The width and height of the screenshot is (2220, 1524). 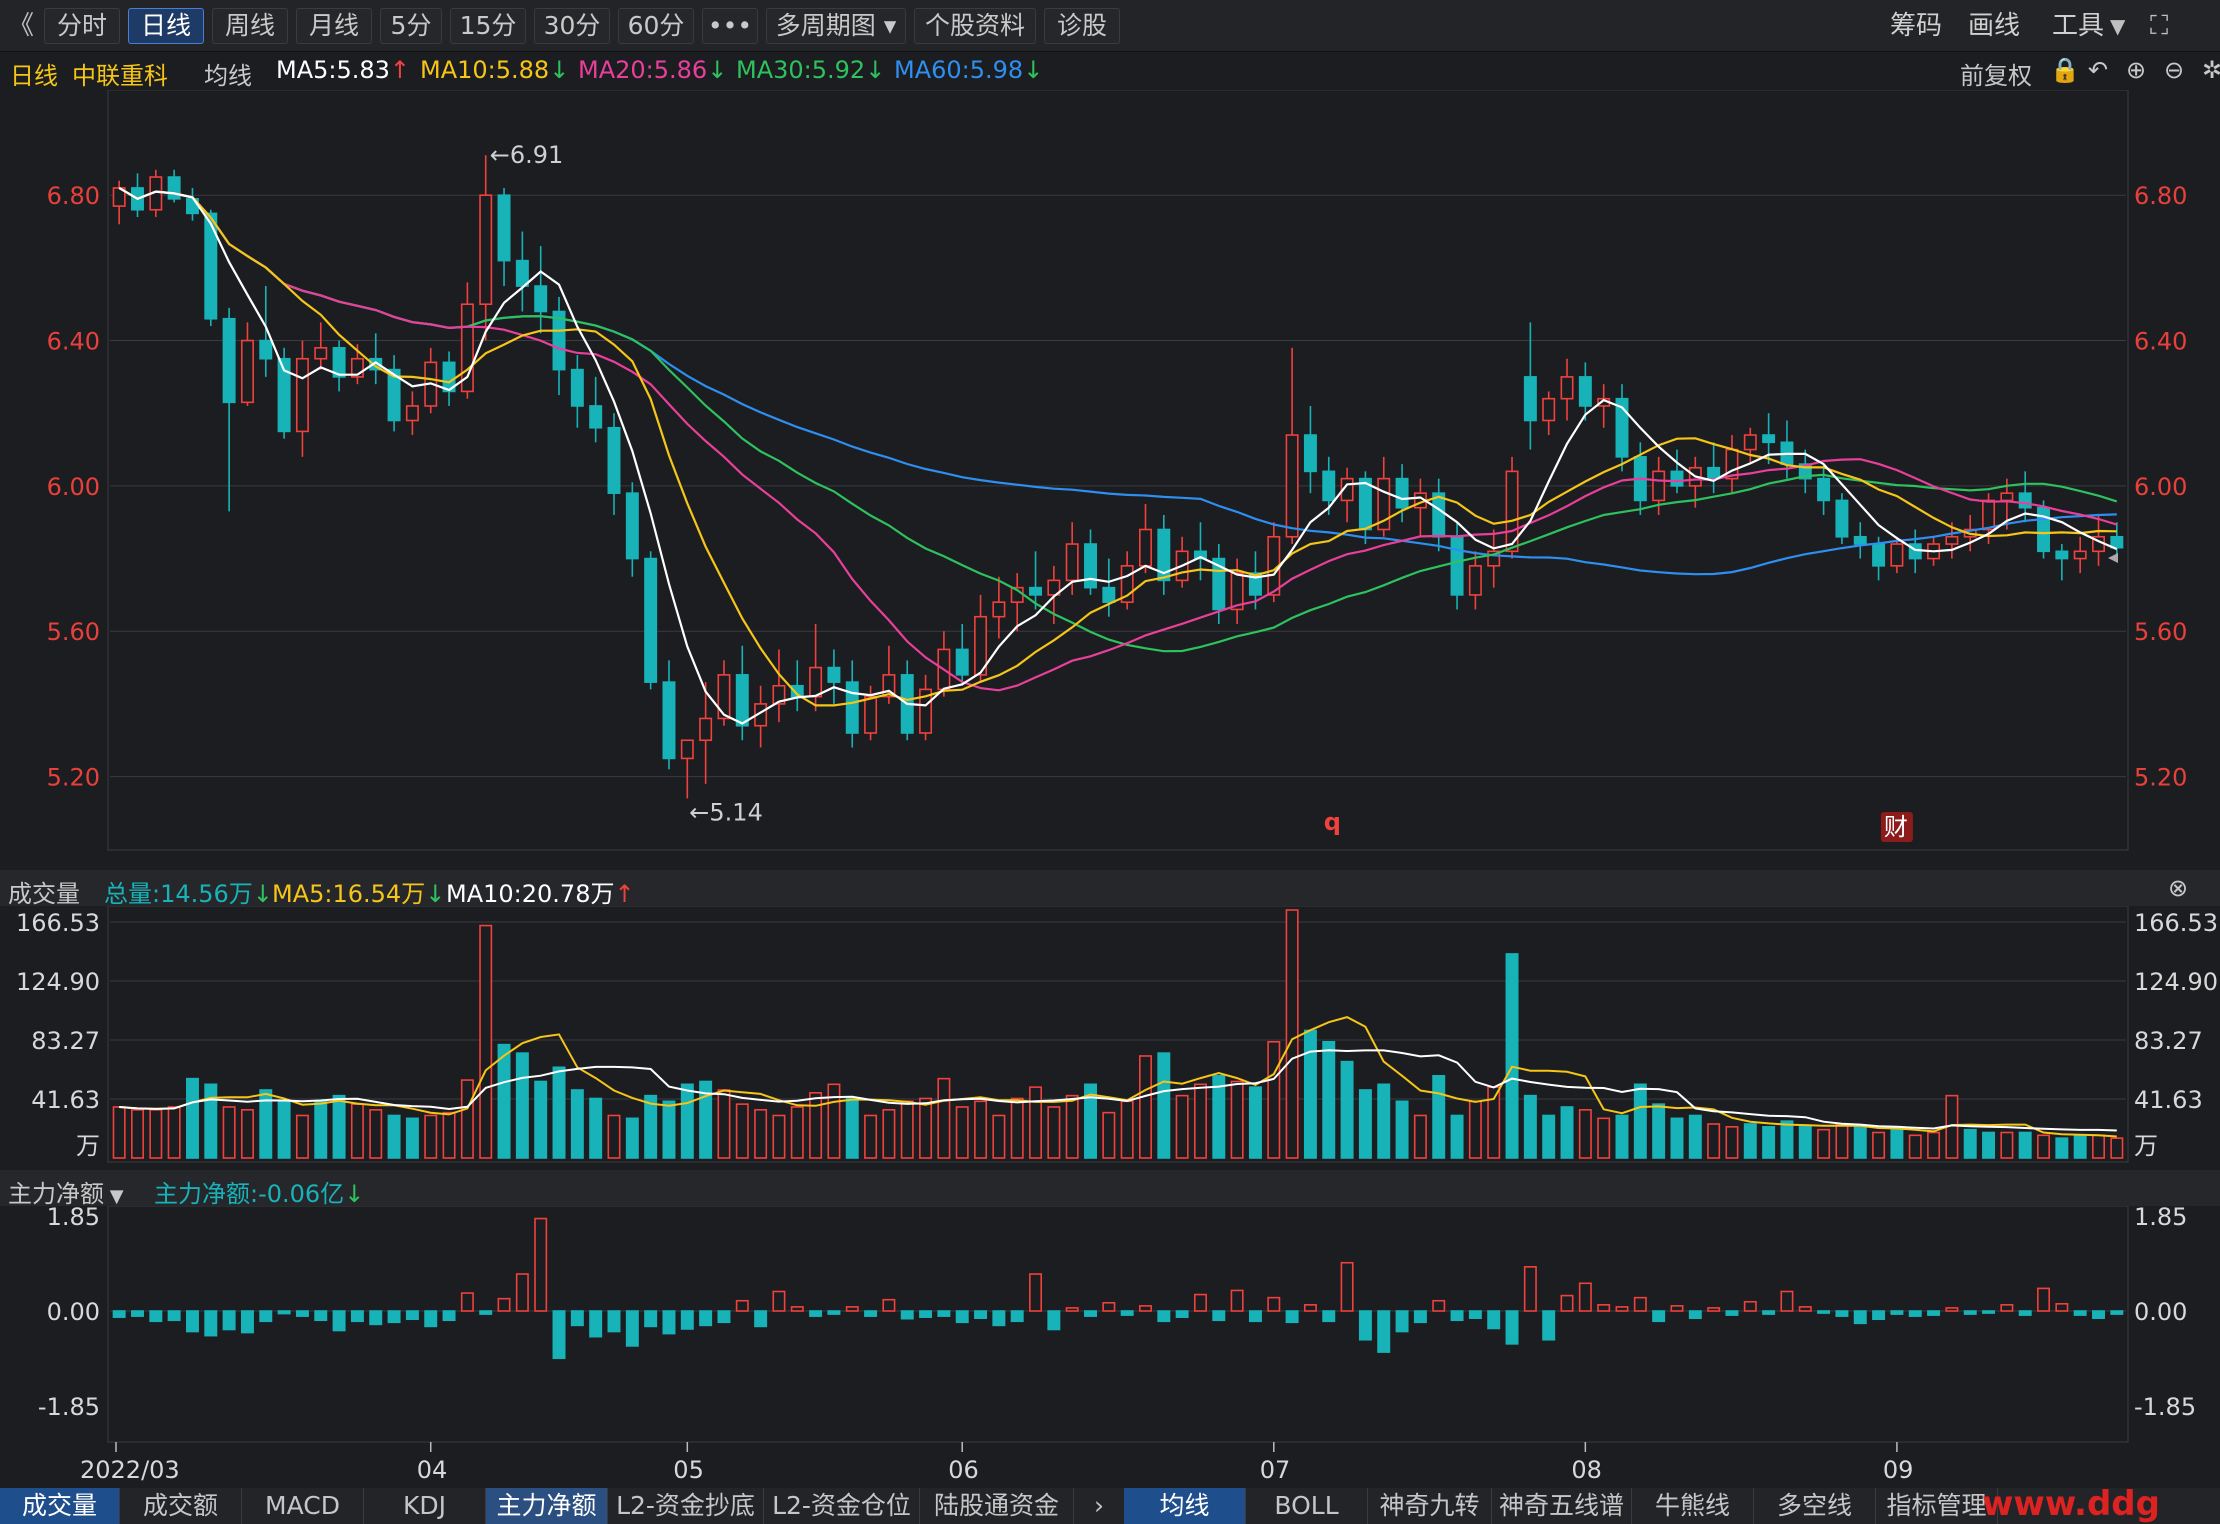 I want to click on tab-indicator-1: 成交额, so click(x=181, y=1506).